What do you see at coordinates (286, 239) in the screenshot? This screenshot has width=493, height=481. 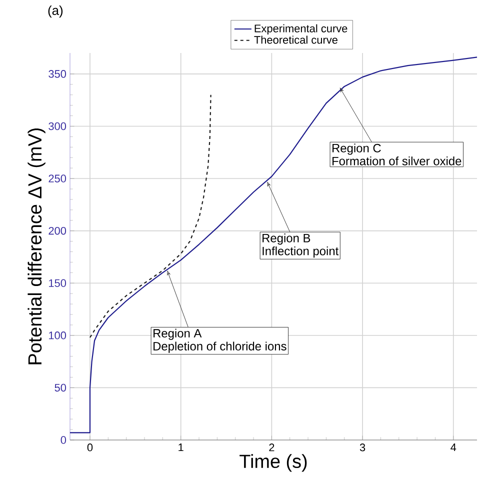 I see `annotation: Region B` at bounding box center [286, 239].